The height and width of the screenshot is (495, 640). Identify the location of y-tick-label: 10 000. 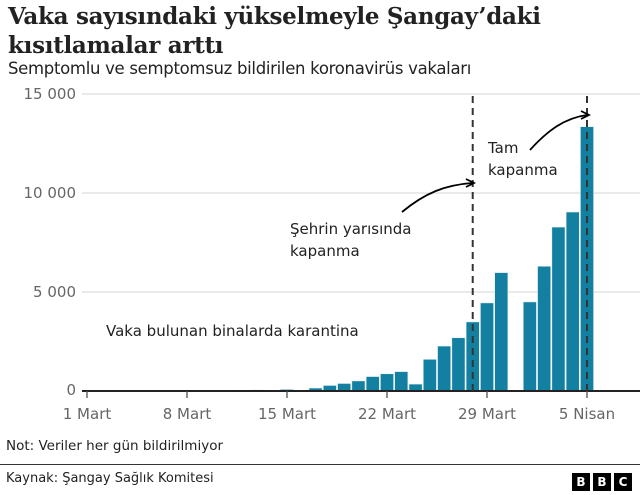
(50, 193).